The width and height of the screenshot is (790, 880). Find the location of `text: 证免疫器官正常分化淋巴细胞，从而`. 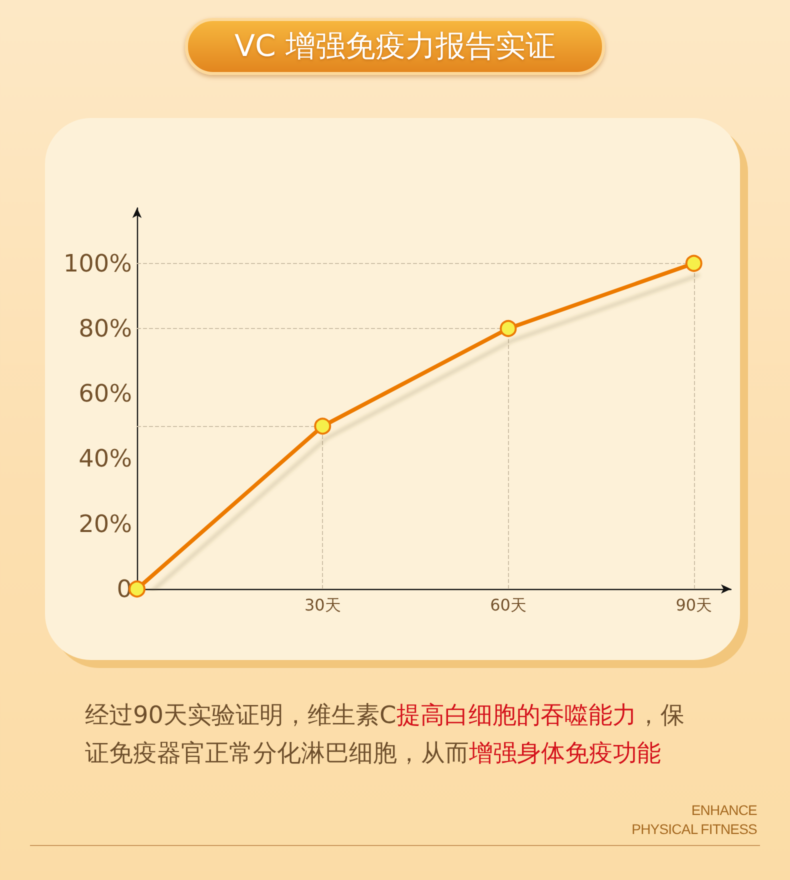

text: 证免疫器官正常分化淋巴细胞，从而 is located at coordinates (277, 753).